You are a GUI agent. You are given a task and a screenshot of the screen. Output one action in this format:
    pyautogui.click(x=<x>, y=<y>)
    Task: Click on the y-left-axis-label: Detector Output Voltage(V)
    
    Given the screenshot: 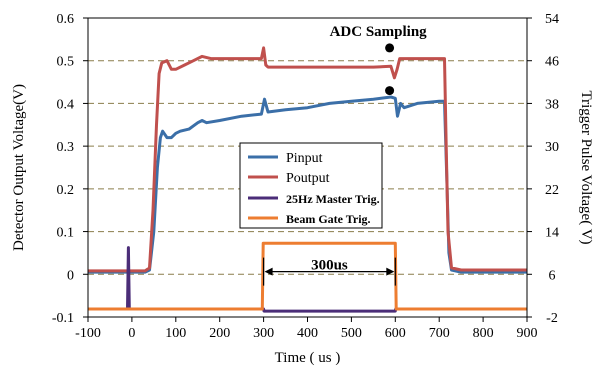 What is the action you would take?
    pyautogui.click(x=19, y=167)
    